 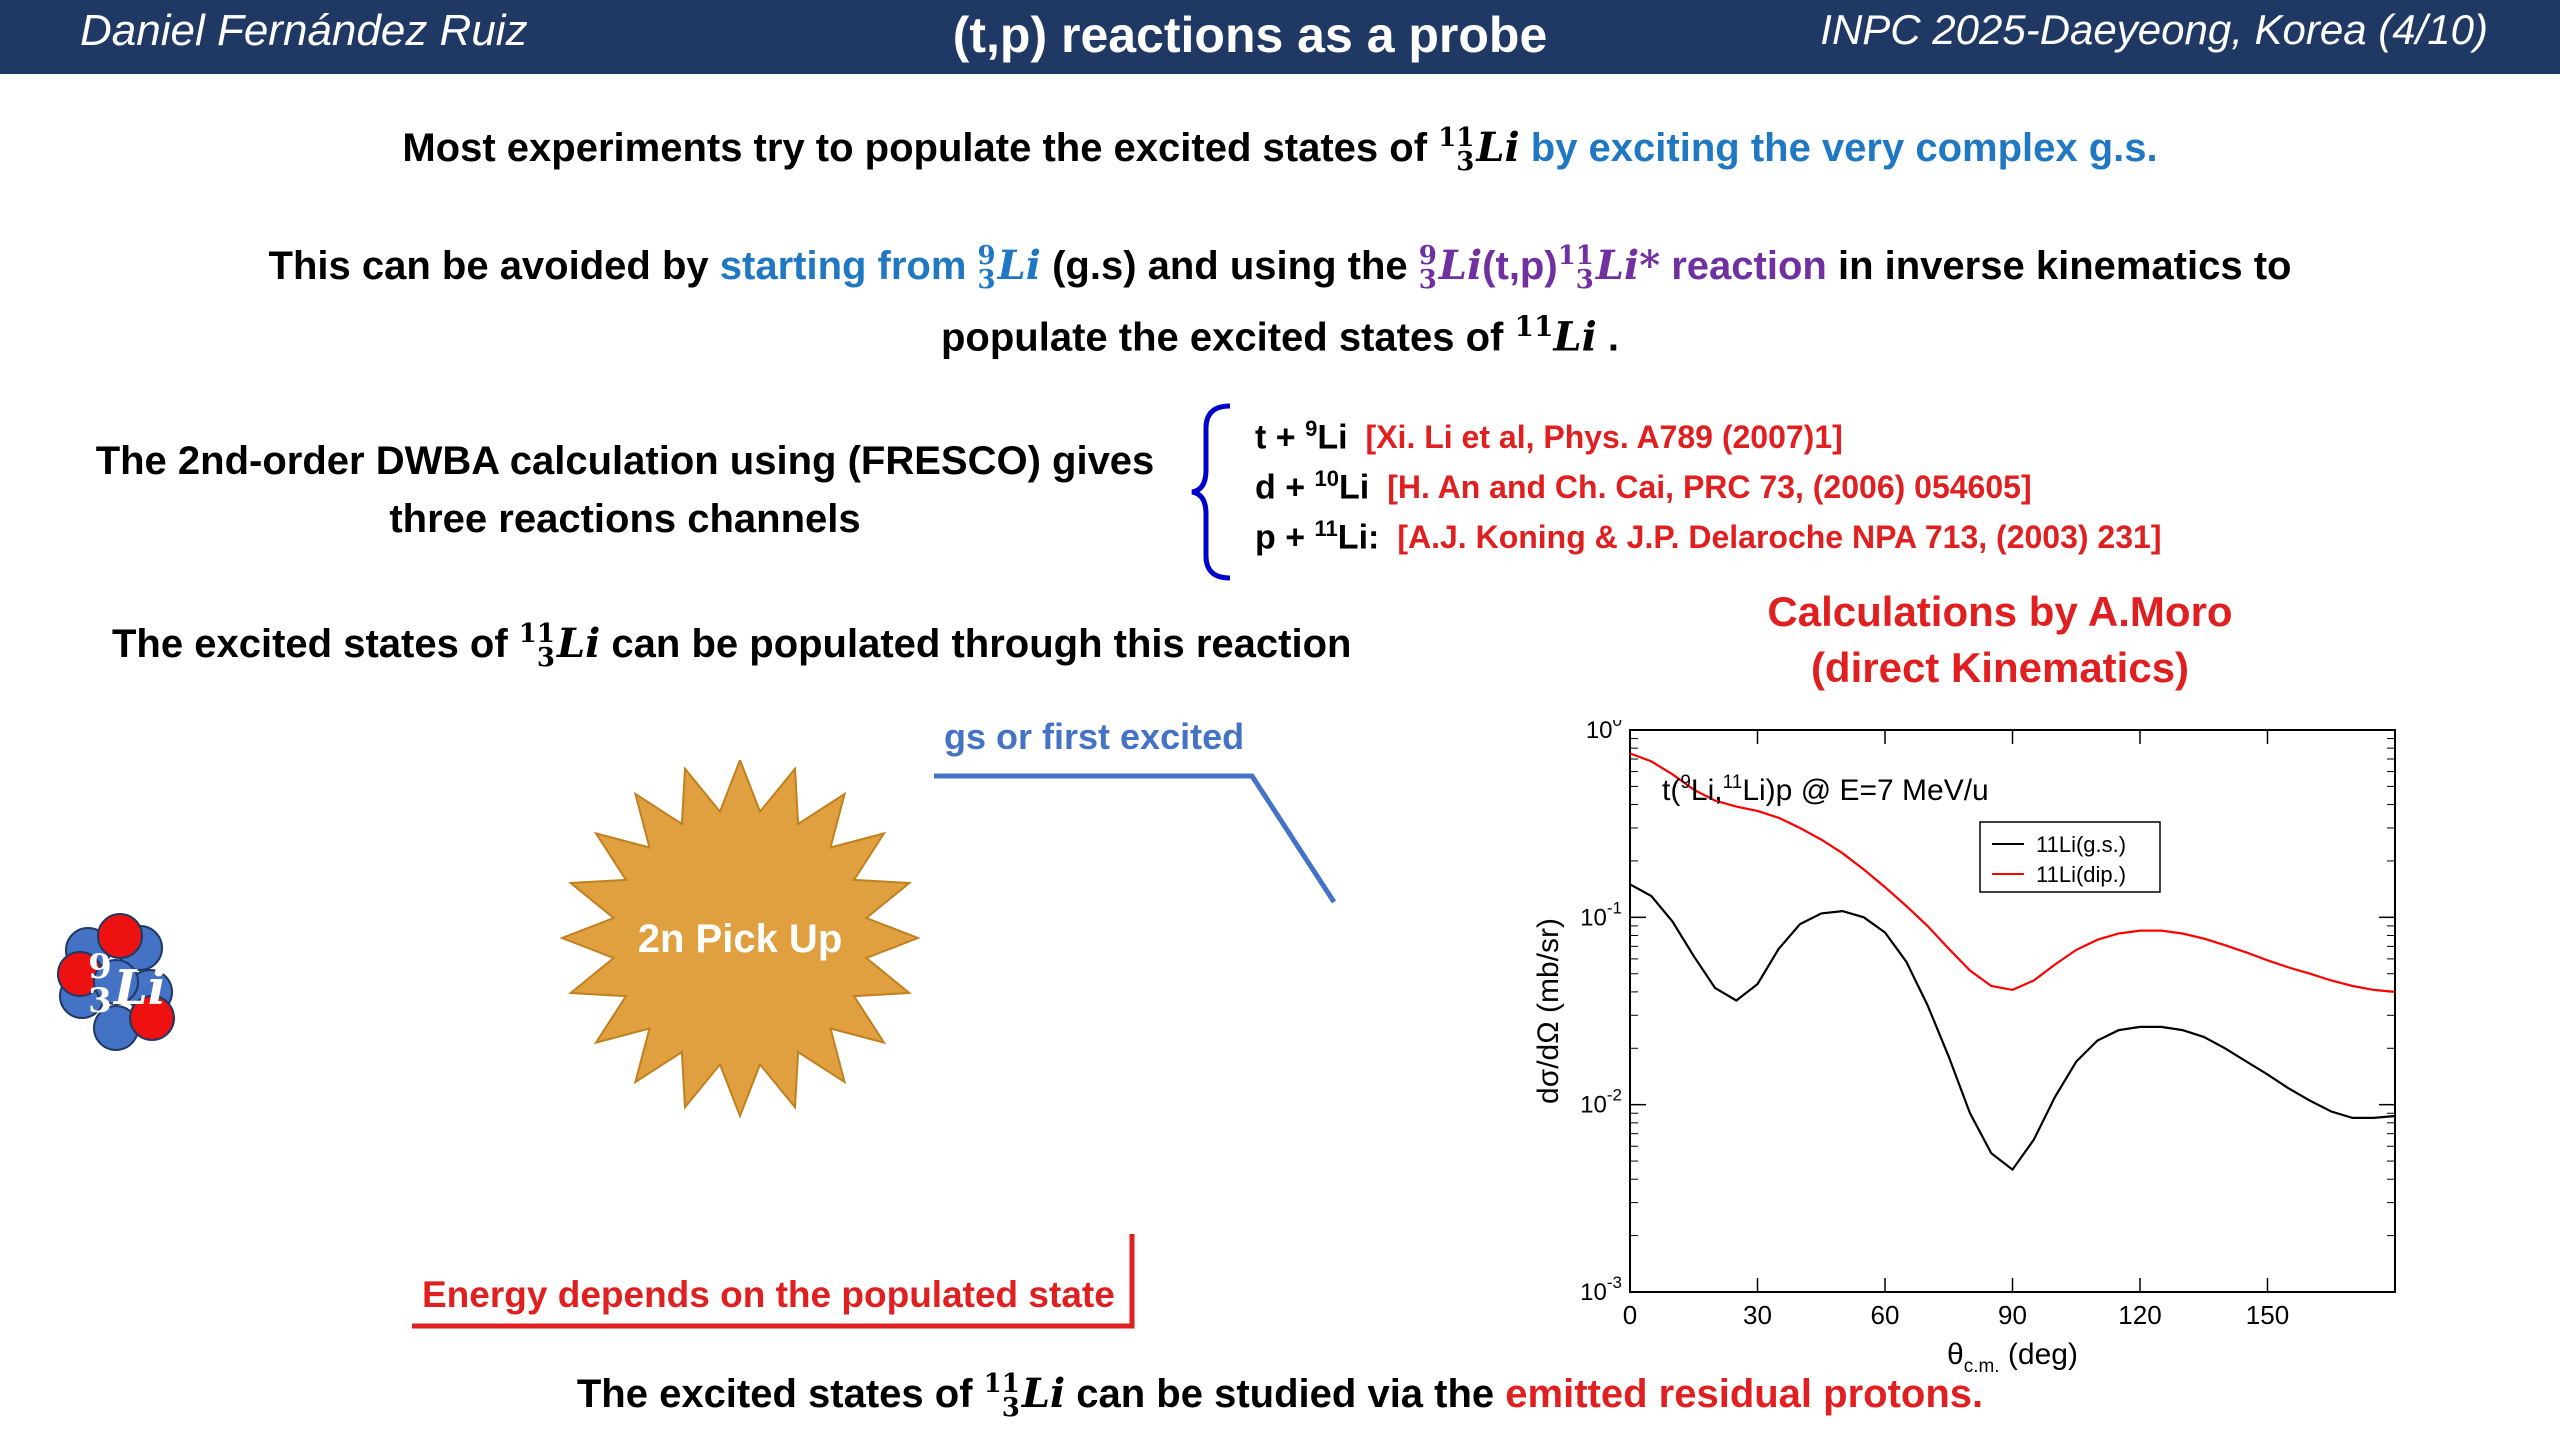 I want to click on slide-title: (t,p) reactions as a probe, so click(x=1250, y=35).